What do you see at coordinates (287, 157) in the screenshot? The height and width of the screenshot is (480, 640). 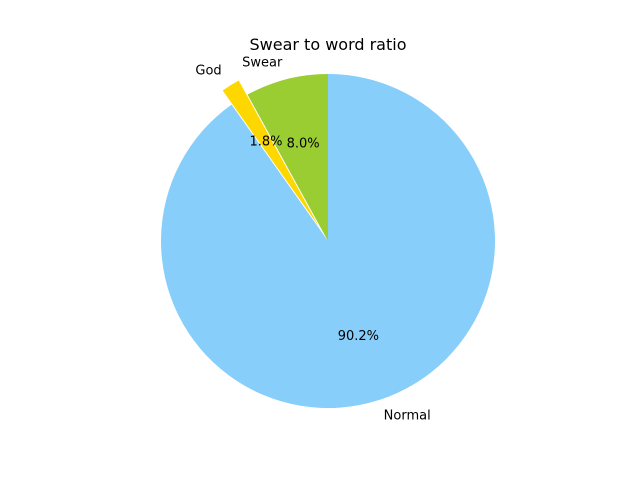 I see `pie-slice-swear` at bounding box center [287, 157].